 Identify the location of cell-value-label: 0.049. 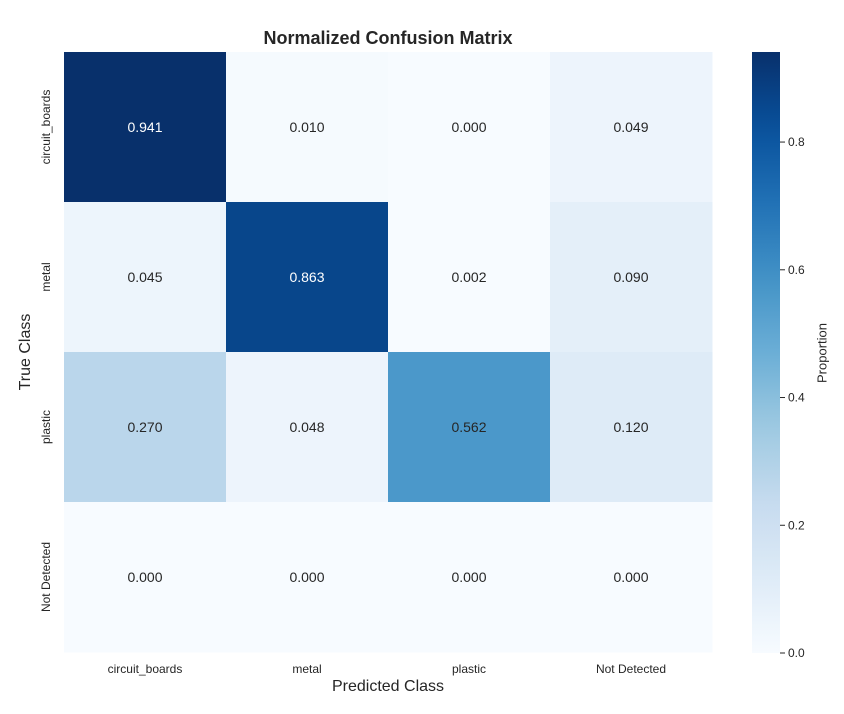
(630, 127).